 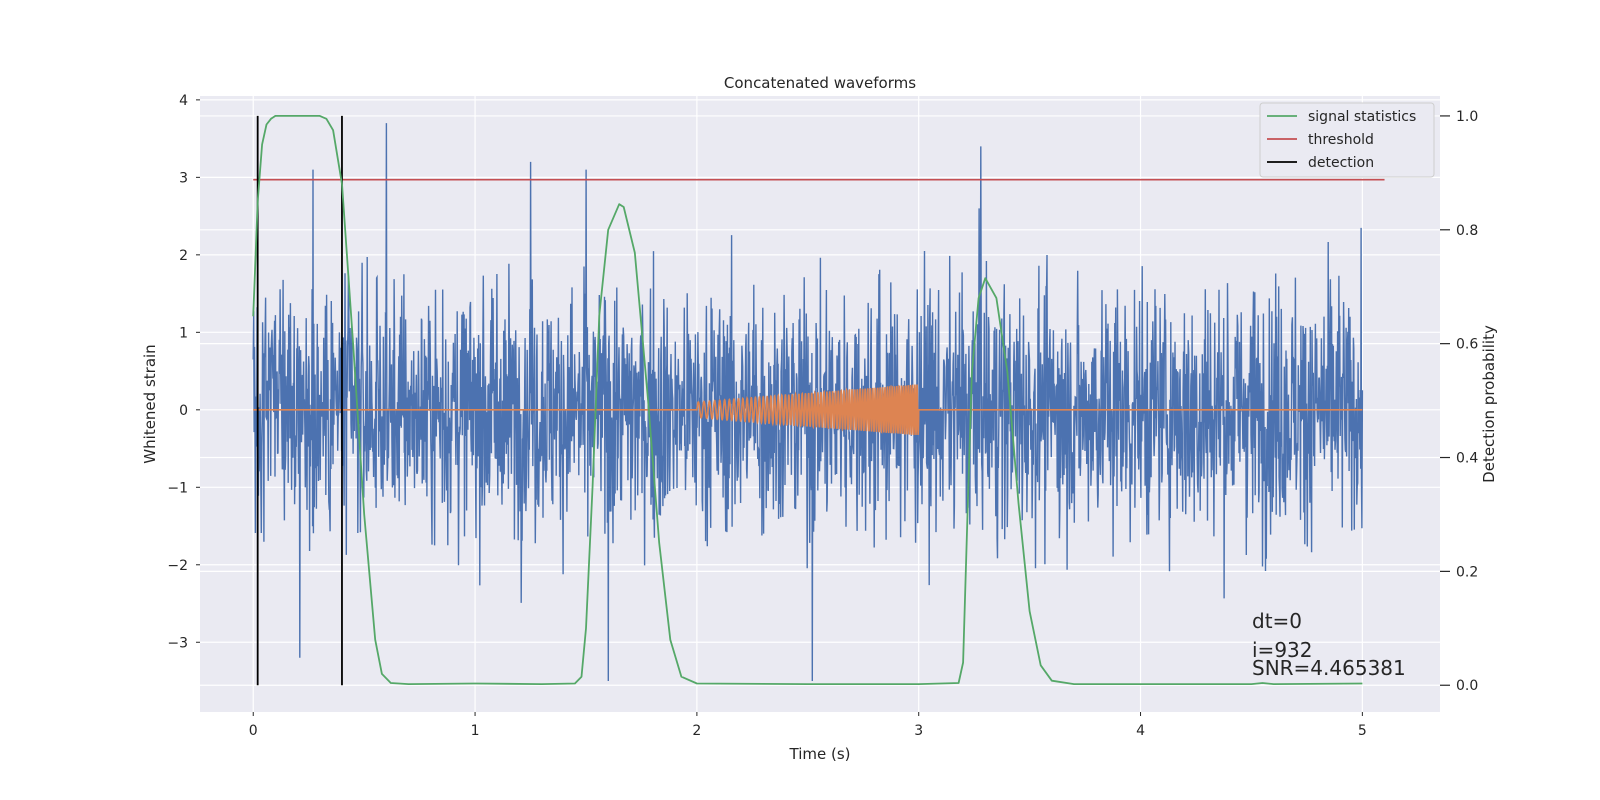 What do you see at coordinates (1467, 117) in the screenshot?
I see `y-right-tick-label-5: 1.0` at bounding box center [1467, 117].